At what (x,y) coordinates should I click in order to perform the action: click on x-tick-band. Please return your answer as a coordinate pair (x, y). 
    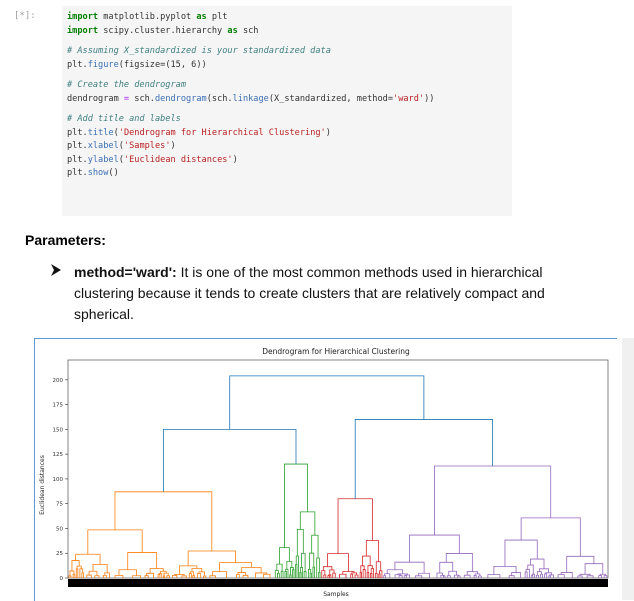
    Looking at the image, I should click on (338, 583).